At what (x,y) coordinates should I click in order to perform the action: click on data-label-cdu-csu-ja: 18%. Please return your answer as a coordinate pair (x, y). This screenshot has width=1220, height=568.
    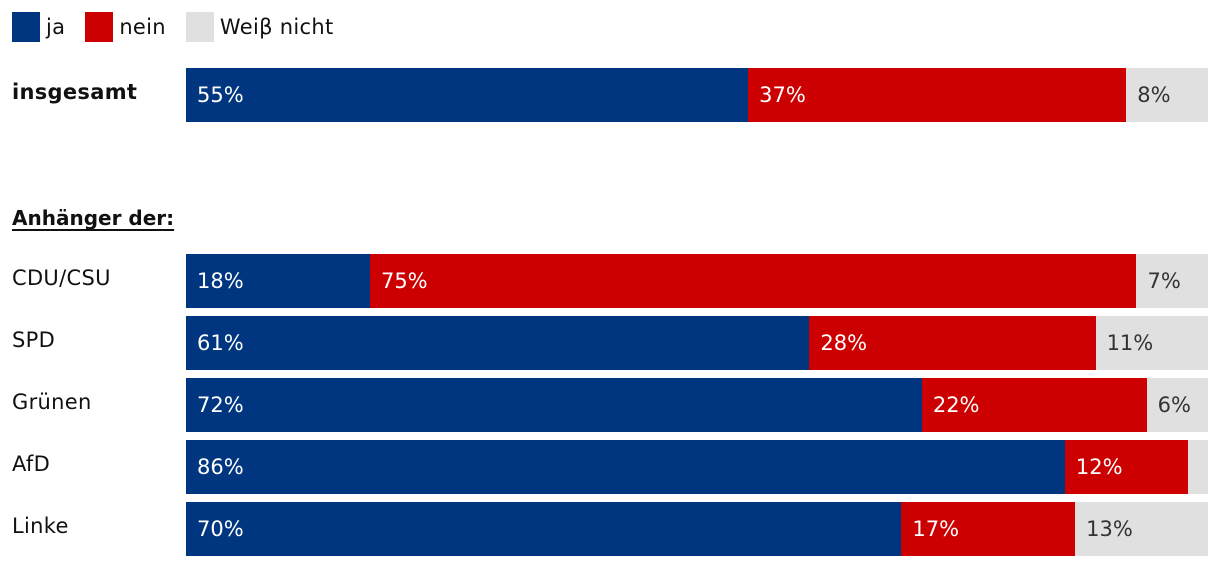
    Looking at the image, I should click on (220, 281).